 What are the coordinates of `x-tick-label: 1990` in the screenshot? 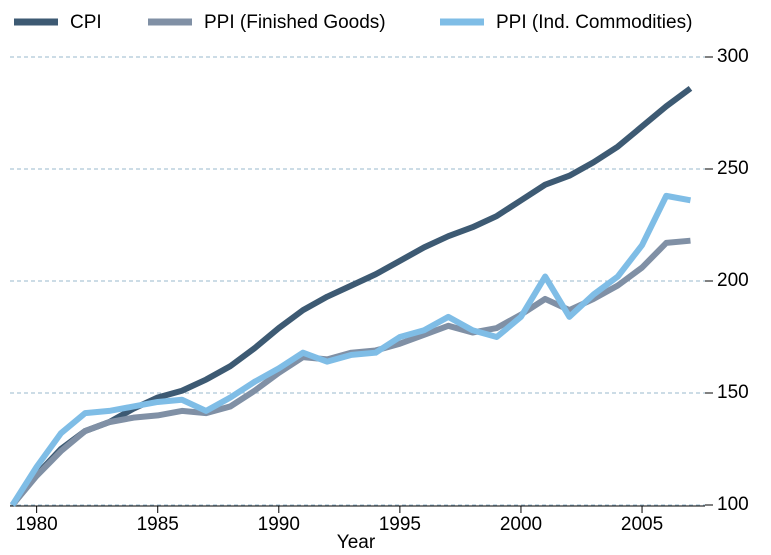 It's located at (279, 524).